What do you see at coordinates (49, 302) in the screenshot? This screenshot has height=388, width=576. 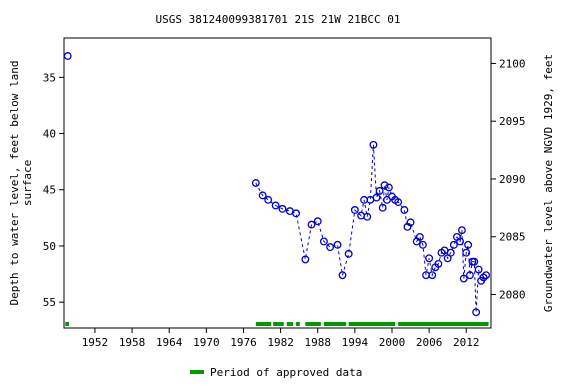 I see `y-tick-label: 55` at bounding box center [49, 302].